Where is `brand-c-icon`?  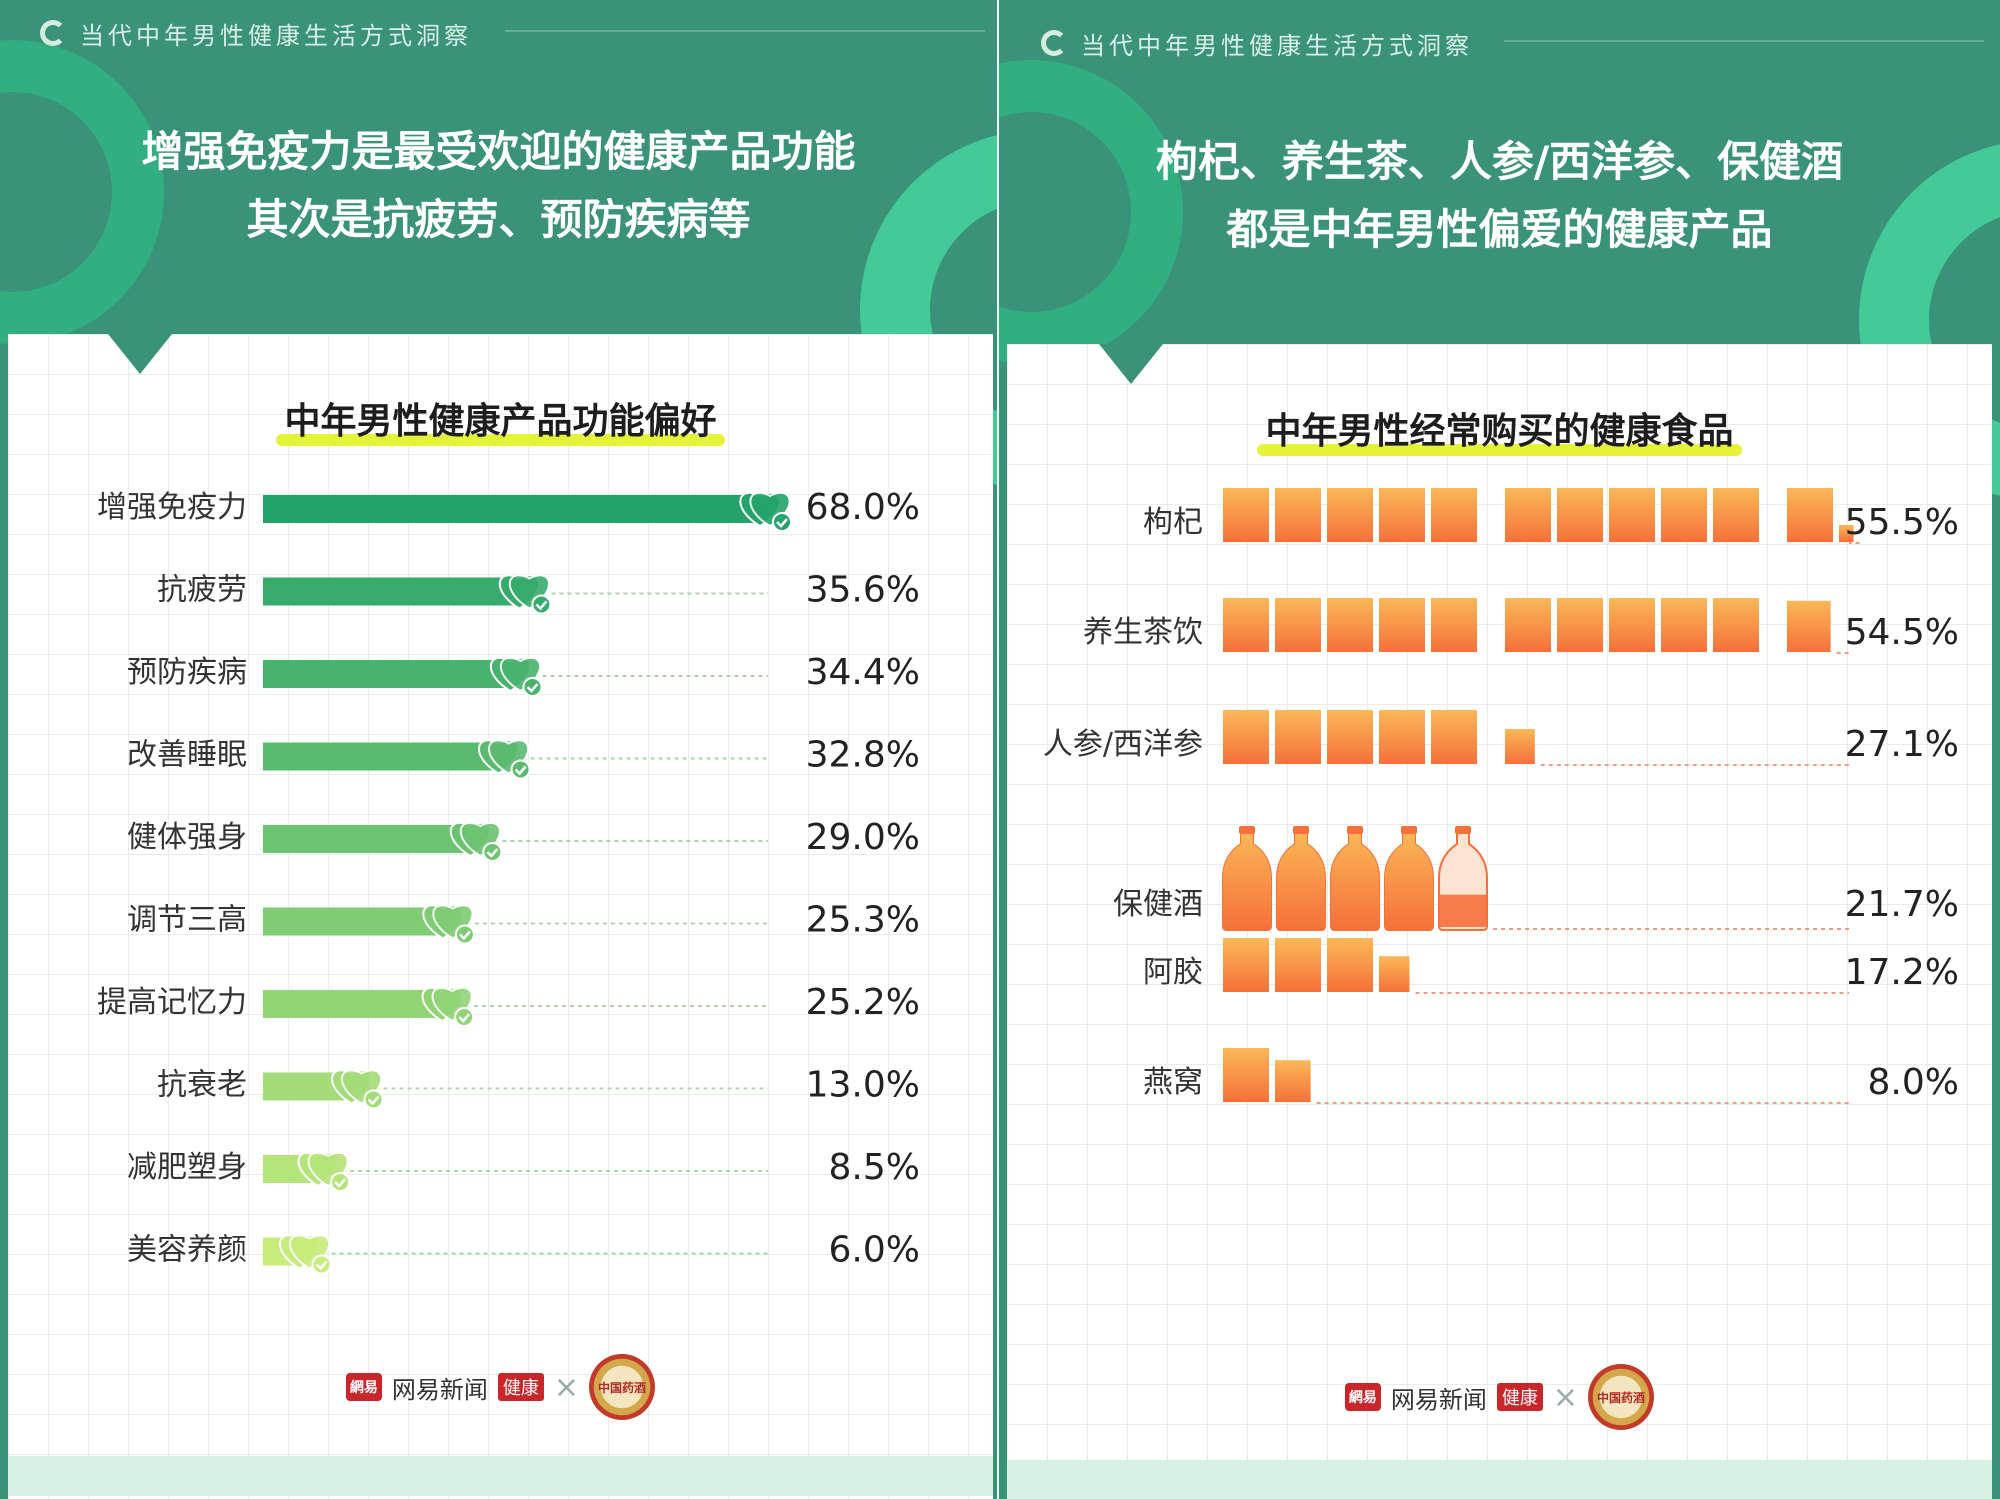 brand-c-icon is located at coordinates (1054, 43).